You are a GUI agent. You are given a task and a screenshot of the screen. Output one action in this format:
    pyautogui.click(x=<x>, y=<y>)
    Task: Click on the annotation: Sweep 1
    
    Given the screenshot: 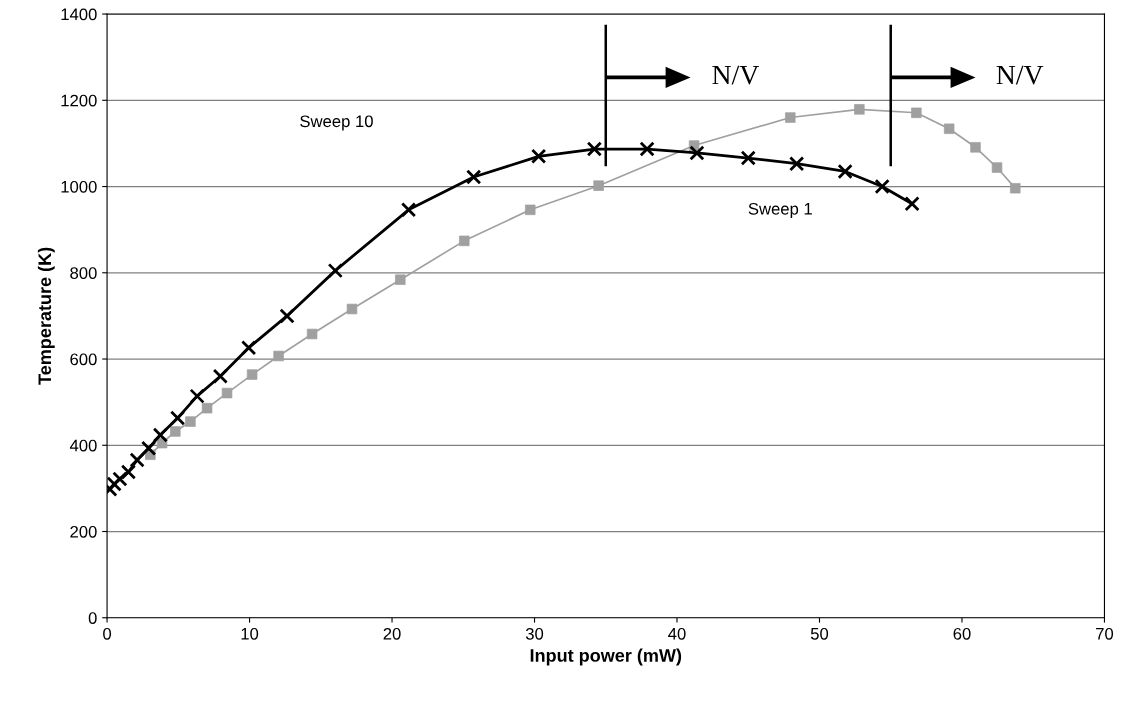 What is the action you would take?
    pyautogui.click(x=780, y=210)
    